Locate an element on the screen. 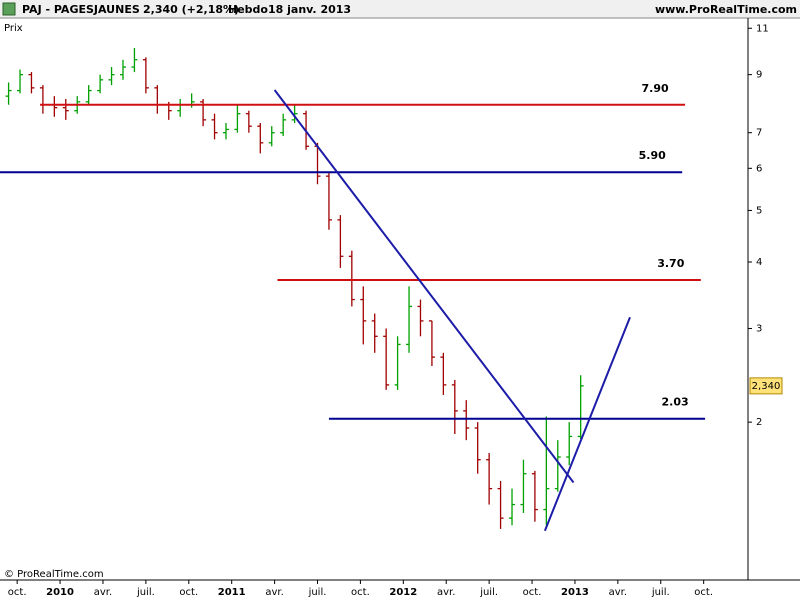  y-tick-label: 6 is located at coordinates (759, 168).